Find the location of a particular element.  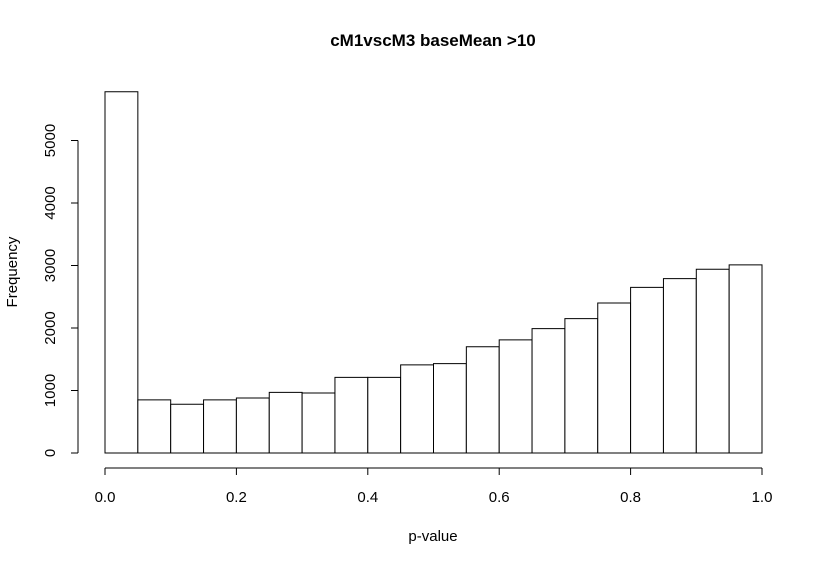

x-tick-label: 0.0 is located at coordinates (105, 497).